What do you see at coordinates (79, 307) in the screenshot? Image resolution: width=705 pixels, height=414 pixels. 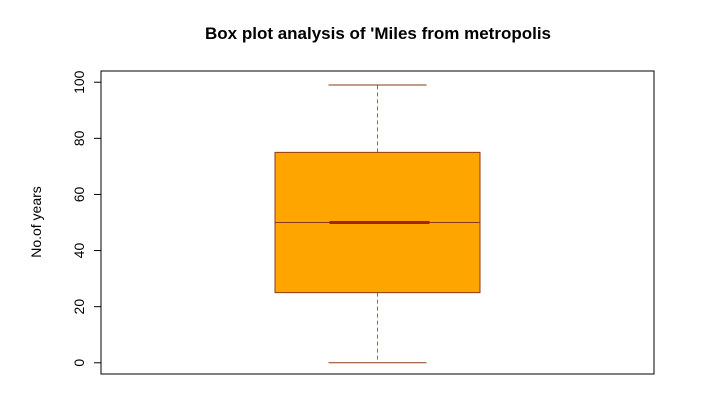 I see `y-tick-label-20: 20` at bounding box center [79, 307].